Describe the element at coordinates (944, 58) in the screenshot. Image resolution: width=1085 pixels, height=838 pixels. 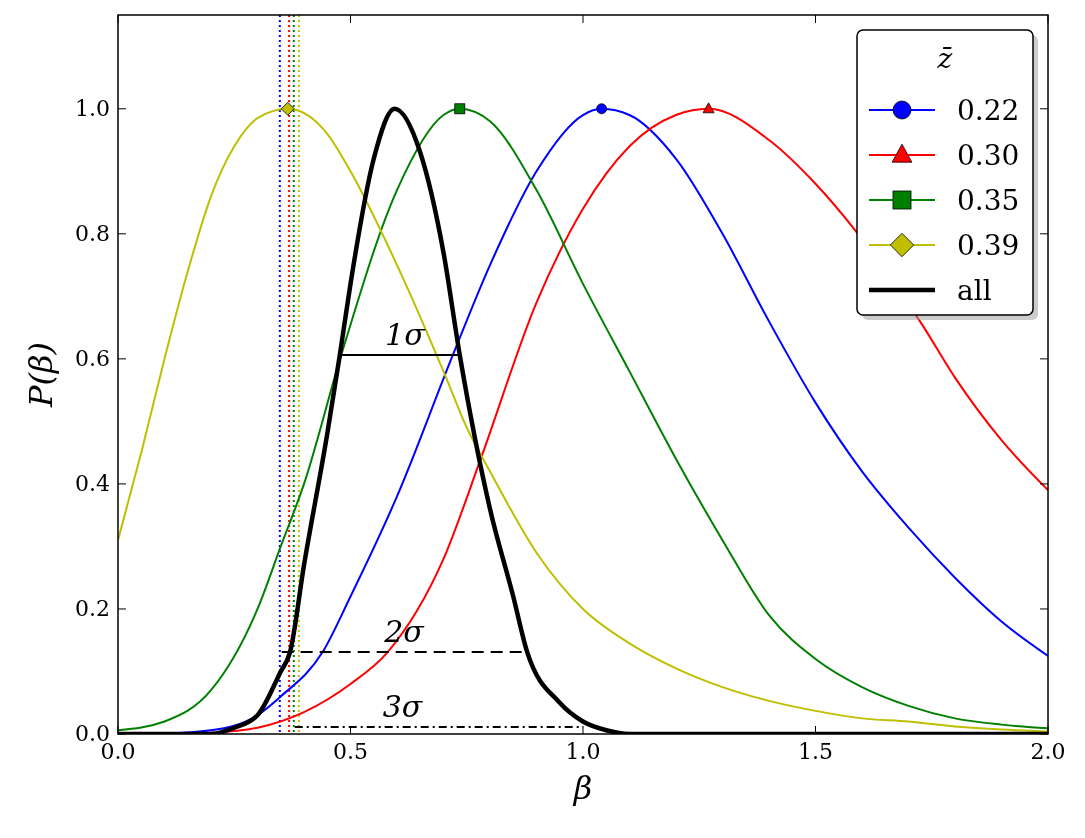
I see `legend-title: z̄` at that location.